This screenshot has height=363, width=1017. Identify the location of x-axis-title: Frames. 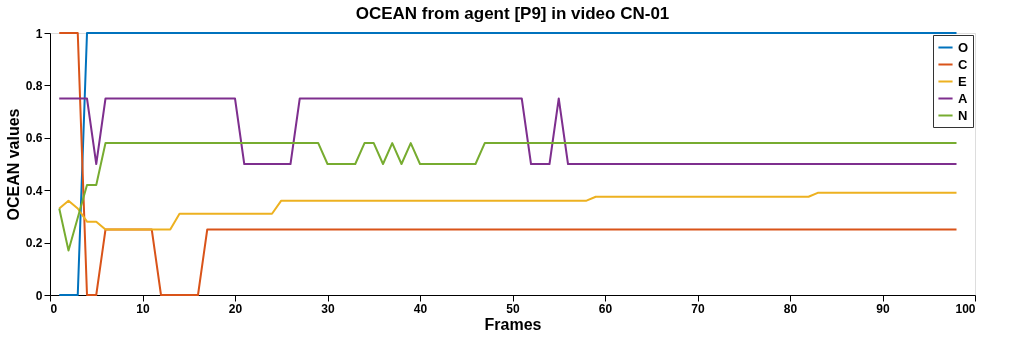
(513, 324).